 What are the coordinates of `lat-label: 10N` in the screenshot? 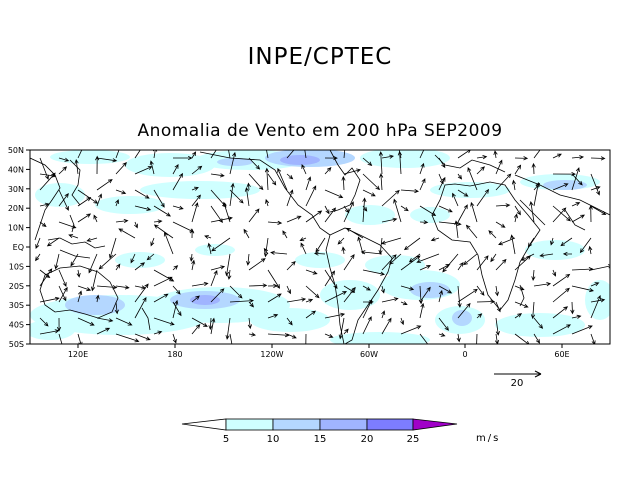 It's located at (16, 228).